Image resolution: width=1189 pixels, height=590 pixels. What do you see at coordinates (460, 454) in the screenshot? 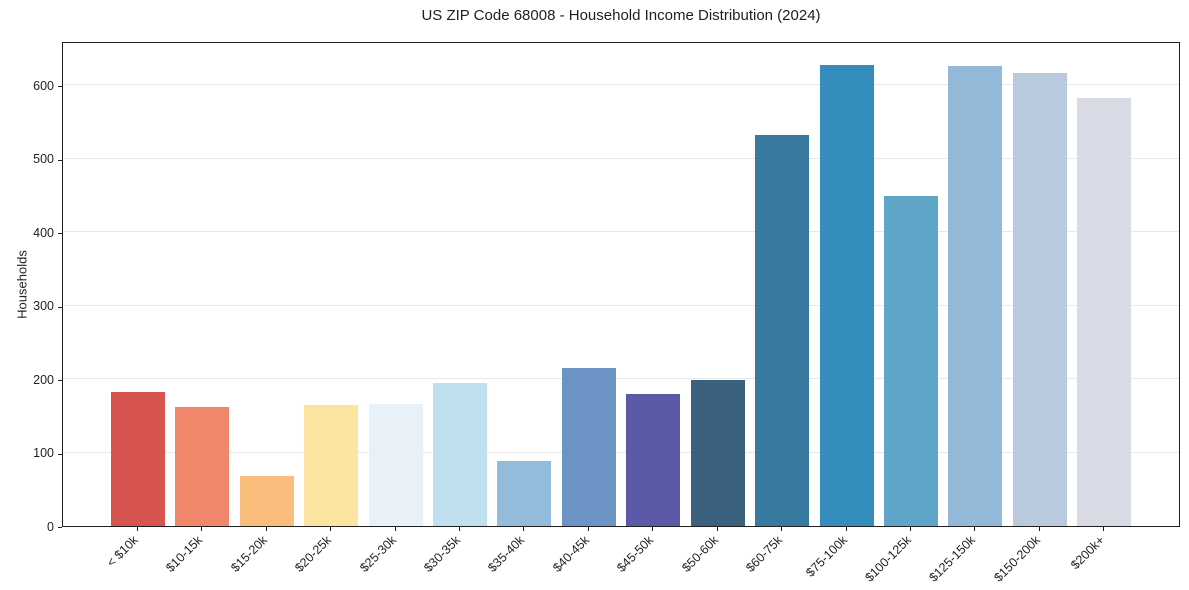
I see `bar-30-35k` at bounding box center [460, 454].